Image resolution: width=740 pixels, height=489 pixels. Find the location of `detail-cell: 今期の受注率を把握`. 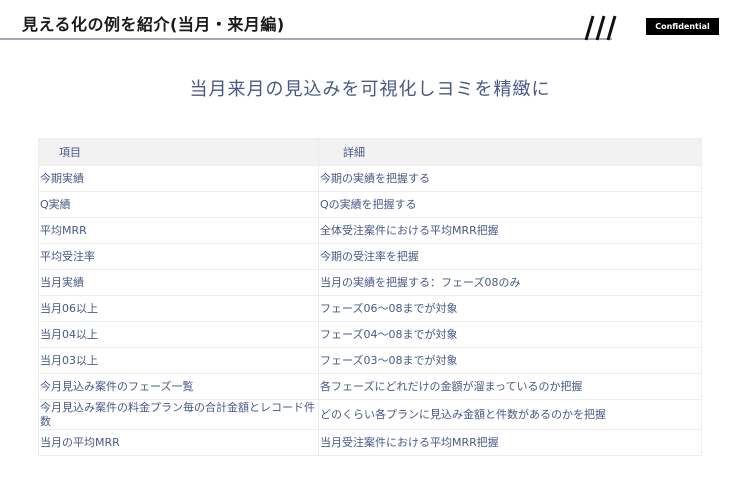

detail-cell: 今期の受注率を把握 is located at coordinates (510, 256).